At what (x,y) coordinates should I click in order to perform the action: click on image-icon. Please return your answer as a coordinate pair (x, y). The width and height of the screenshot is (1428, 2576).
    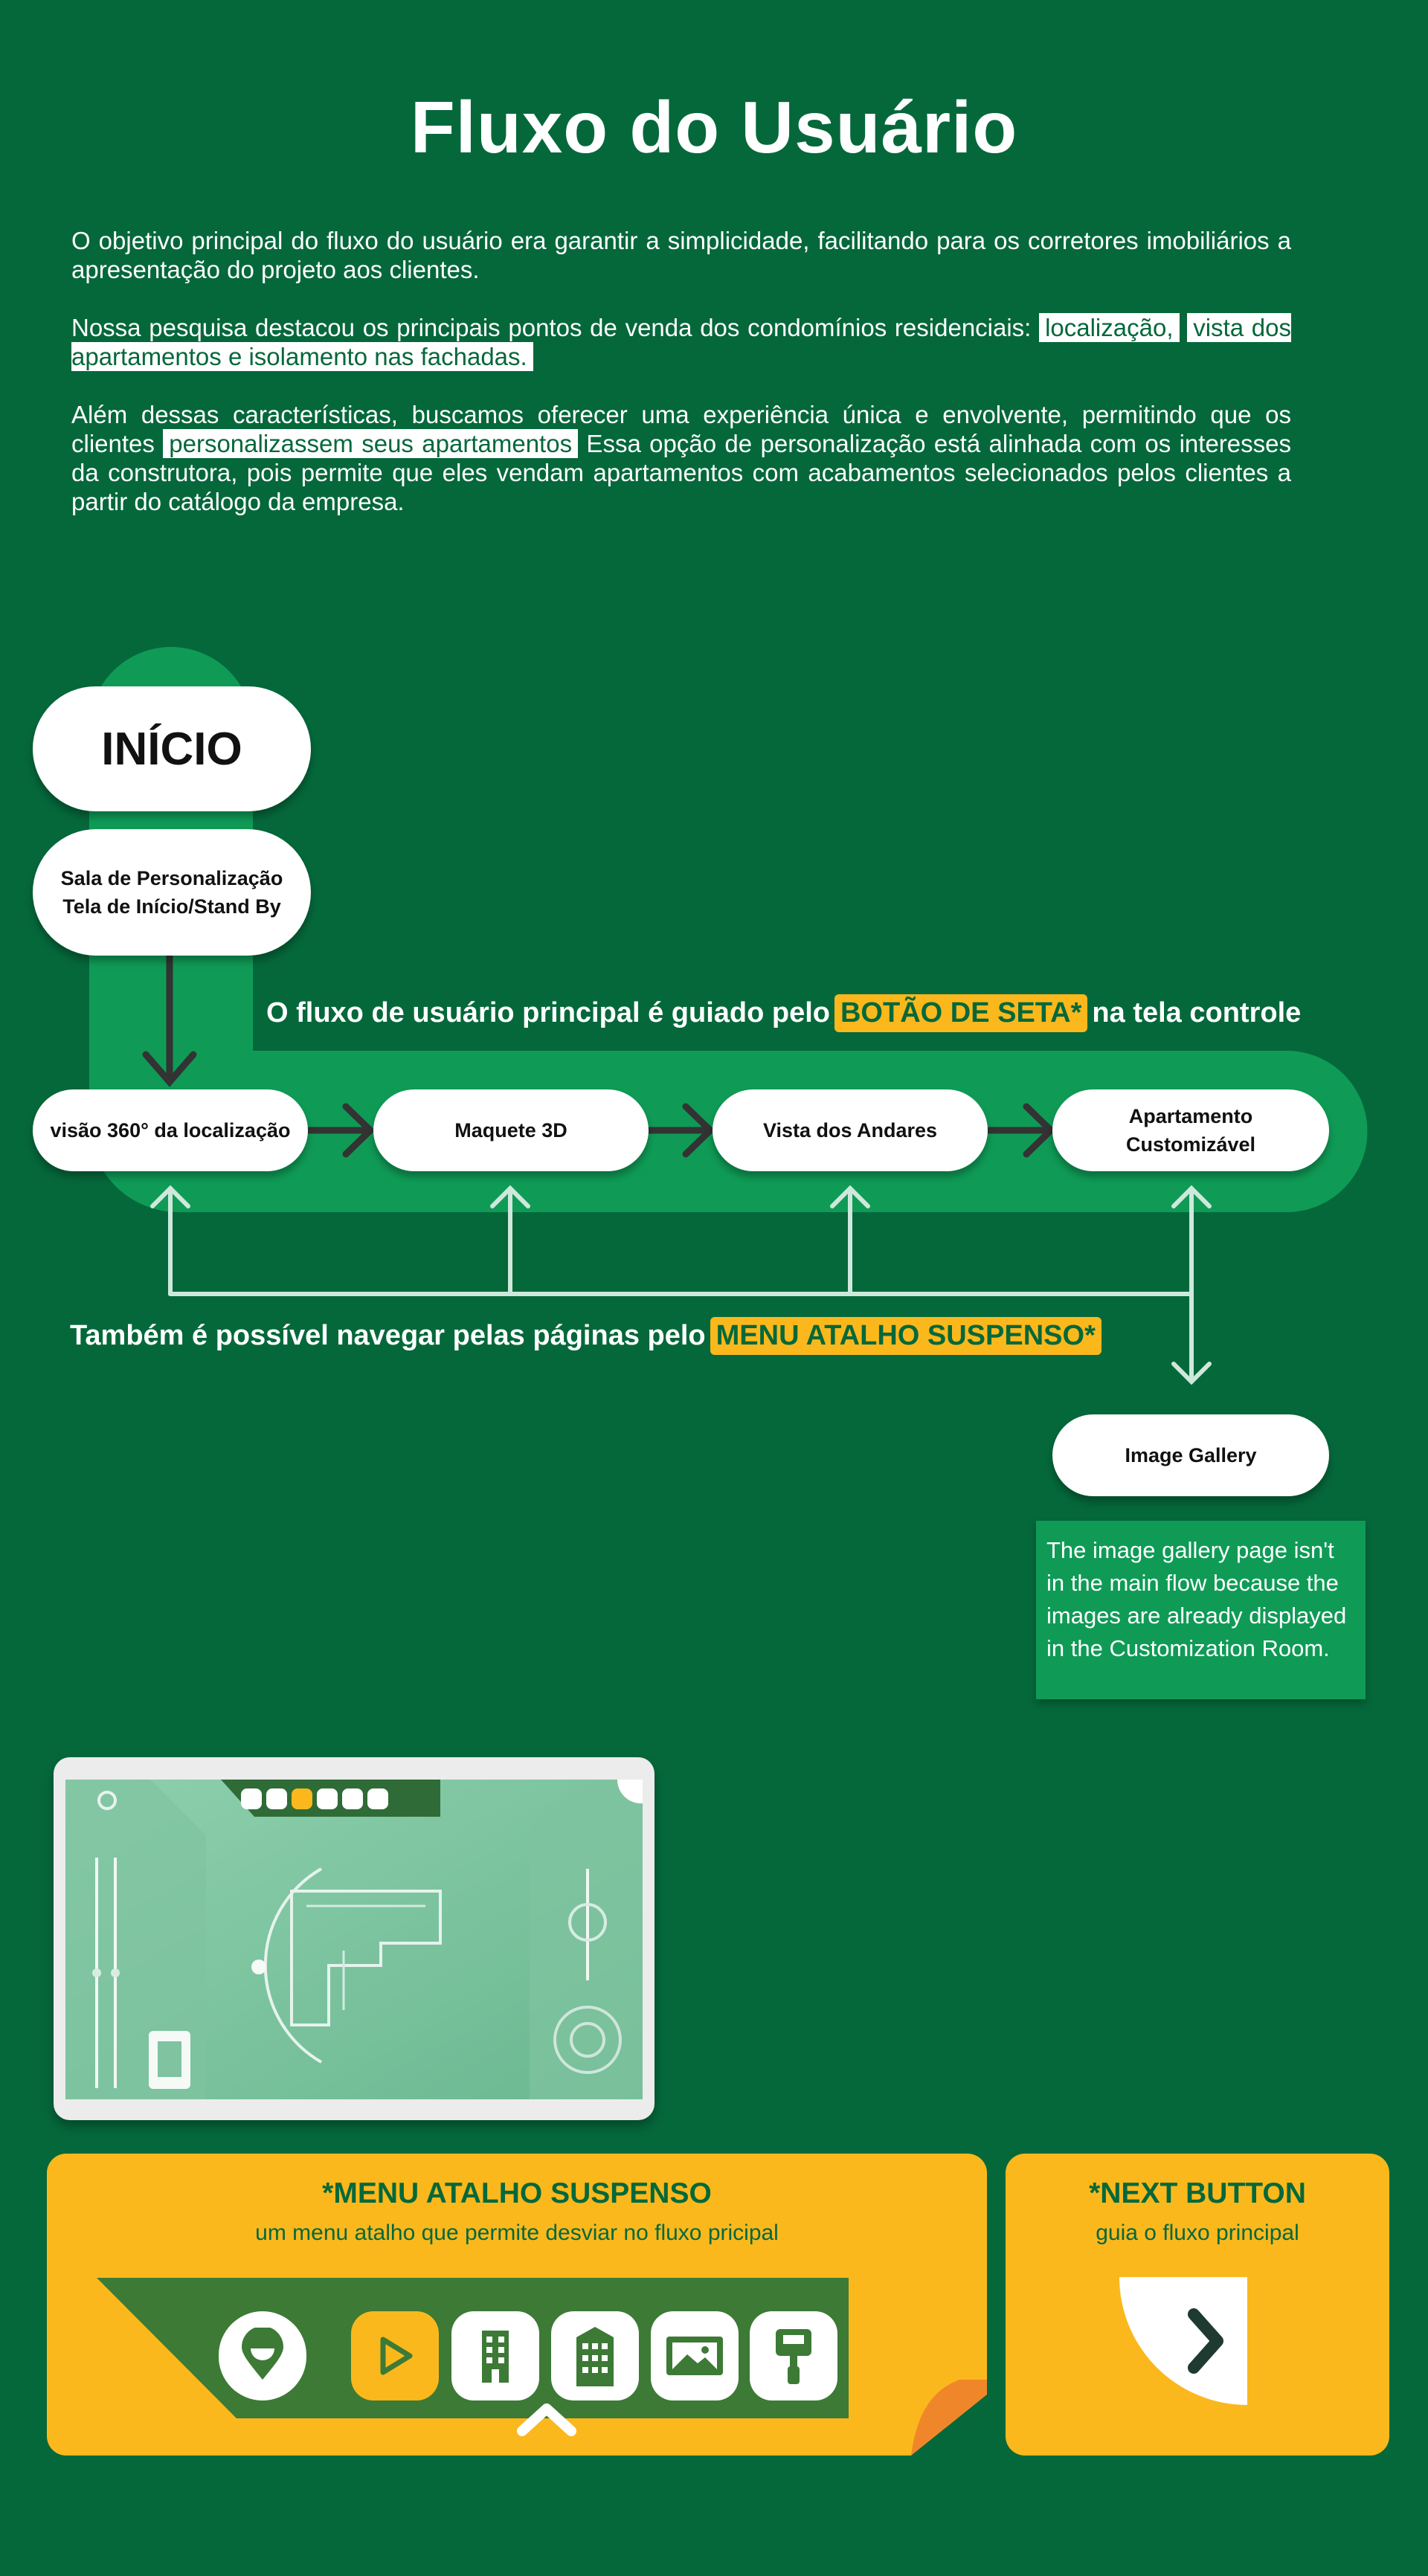
    Looking at the image, I should click on (694, 2356).